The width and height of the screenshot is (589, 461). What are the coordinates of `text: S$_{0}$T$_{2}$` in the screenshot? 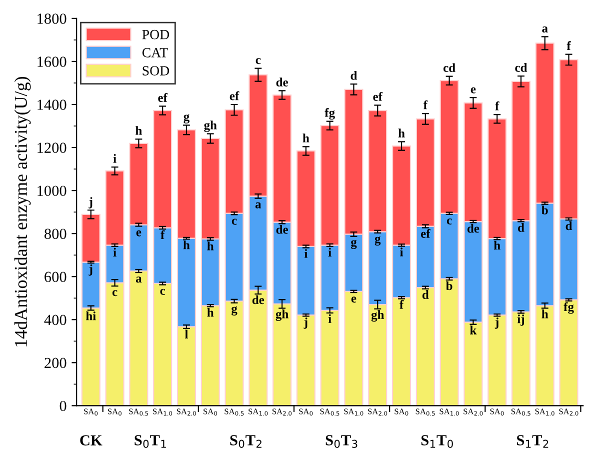 It's located at (246, 441).